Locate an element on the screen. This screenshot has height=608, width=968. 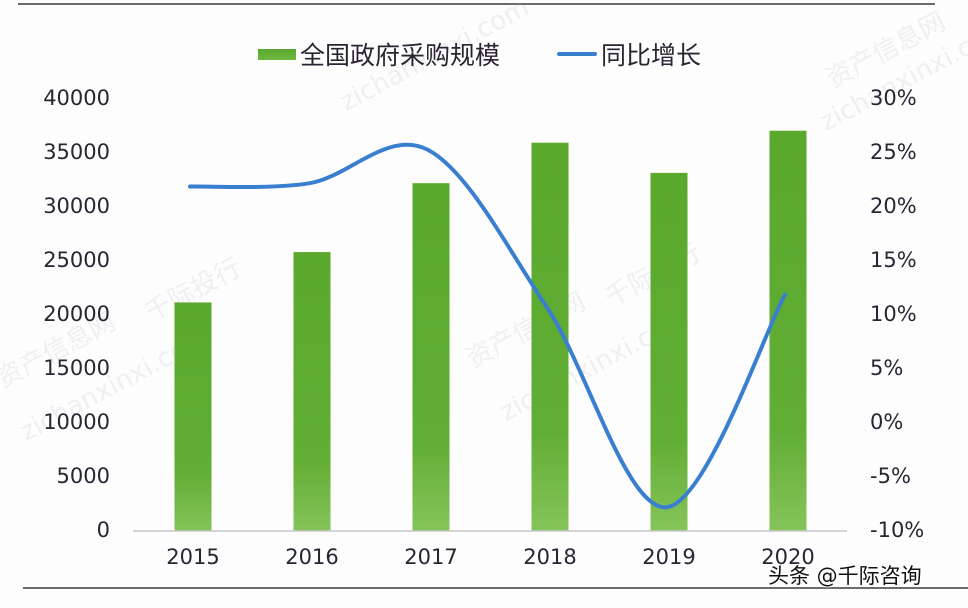
left-axis-tick: 20000 is located at coordinates (76, 314).